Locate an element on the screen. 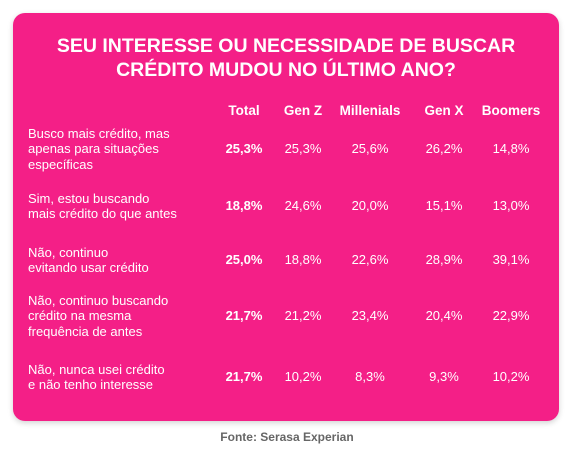  value-cell: 13,0% is located at coordinates (511, 205).